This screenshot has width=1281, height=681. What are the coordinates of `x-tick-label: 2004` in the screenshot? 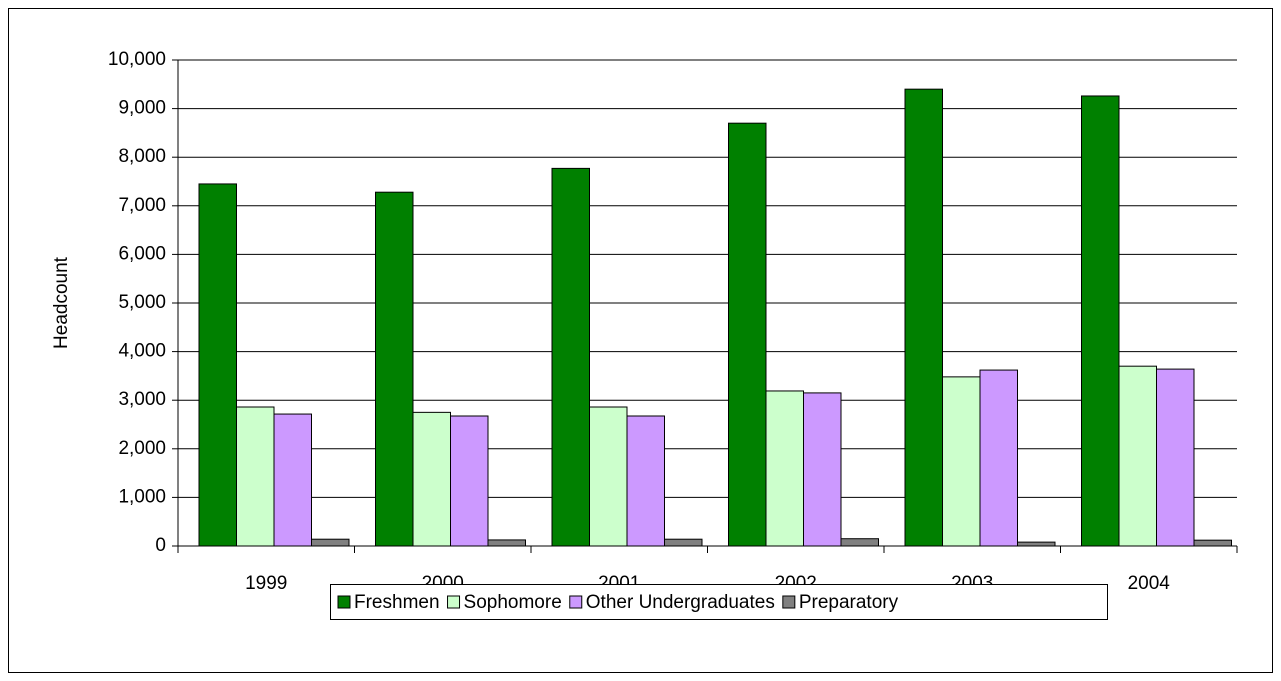 It's located at (1149, 583).